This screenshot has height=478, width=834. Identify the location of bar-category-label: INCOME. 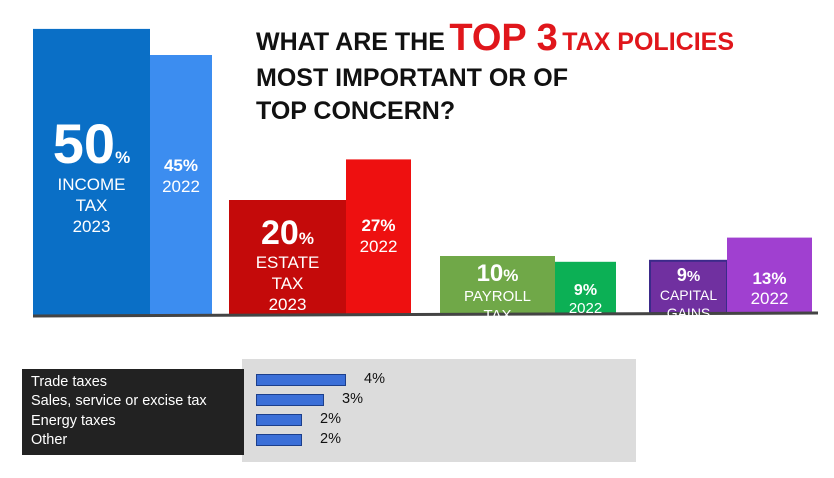
(91, 185).